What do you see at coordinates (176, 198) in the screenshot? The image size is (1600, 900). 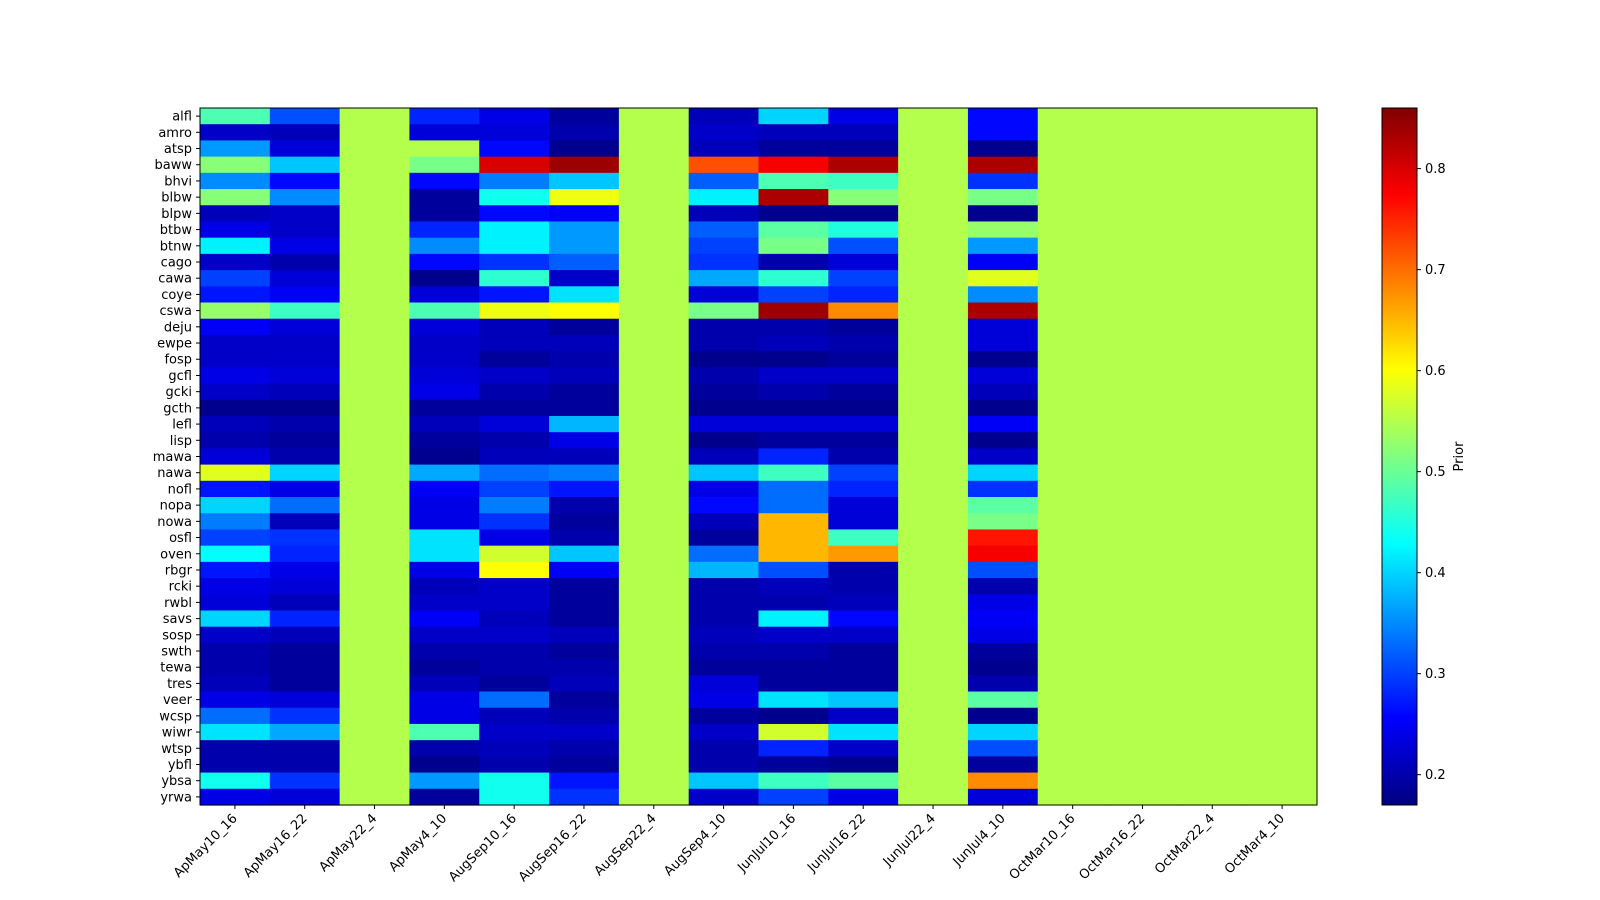 I see `y-tick-label: blbw` at bounding box center [176, 198].